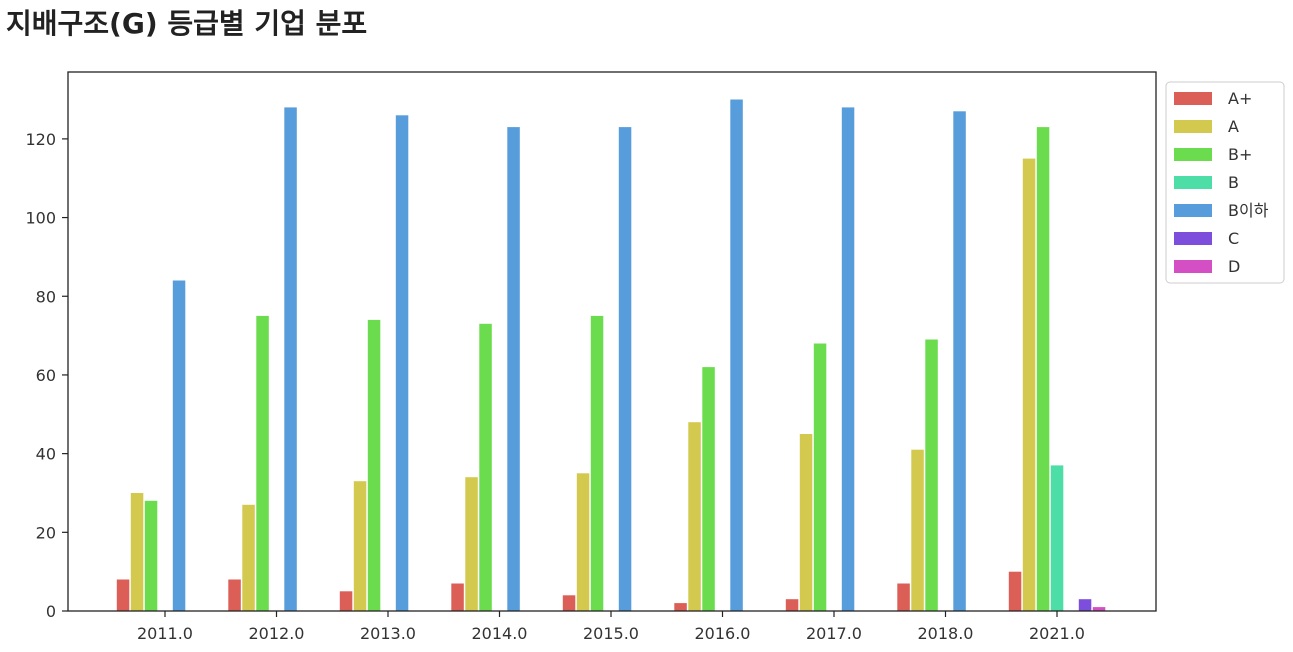  Describe the element at coordinates (1193, 210) in the screenshot. I see `legend-swatch-B이하` at that location.